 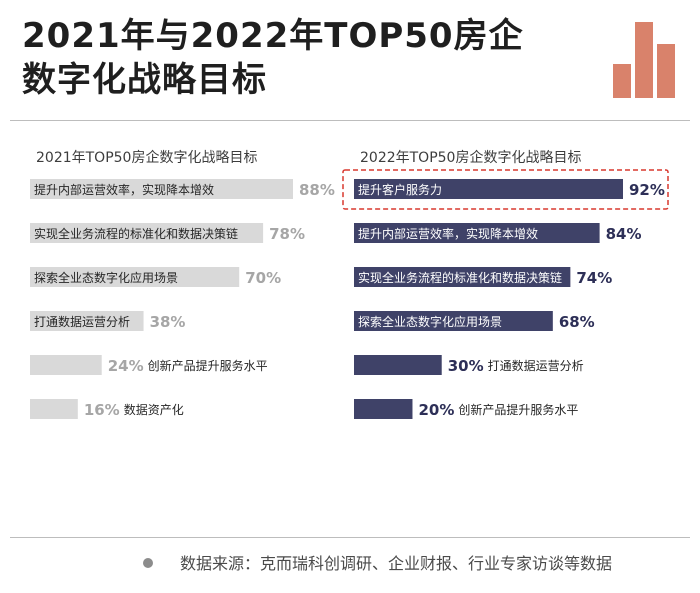 What do you see at coordinates (400, 189) in the screenshot?
I see `category-label-2022-1: 提升客户服务力` at bounding box center [400, 189].